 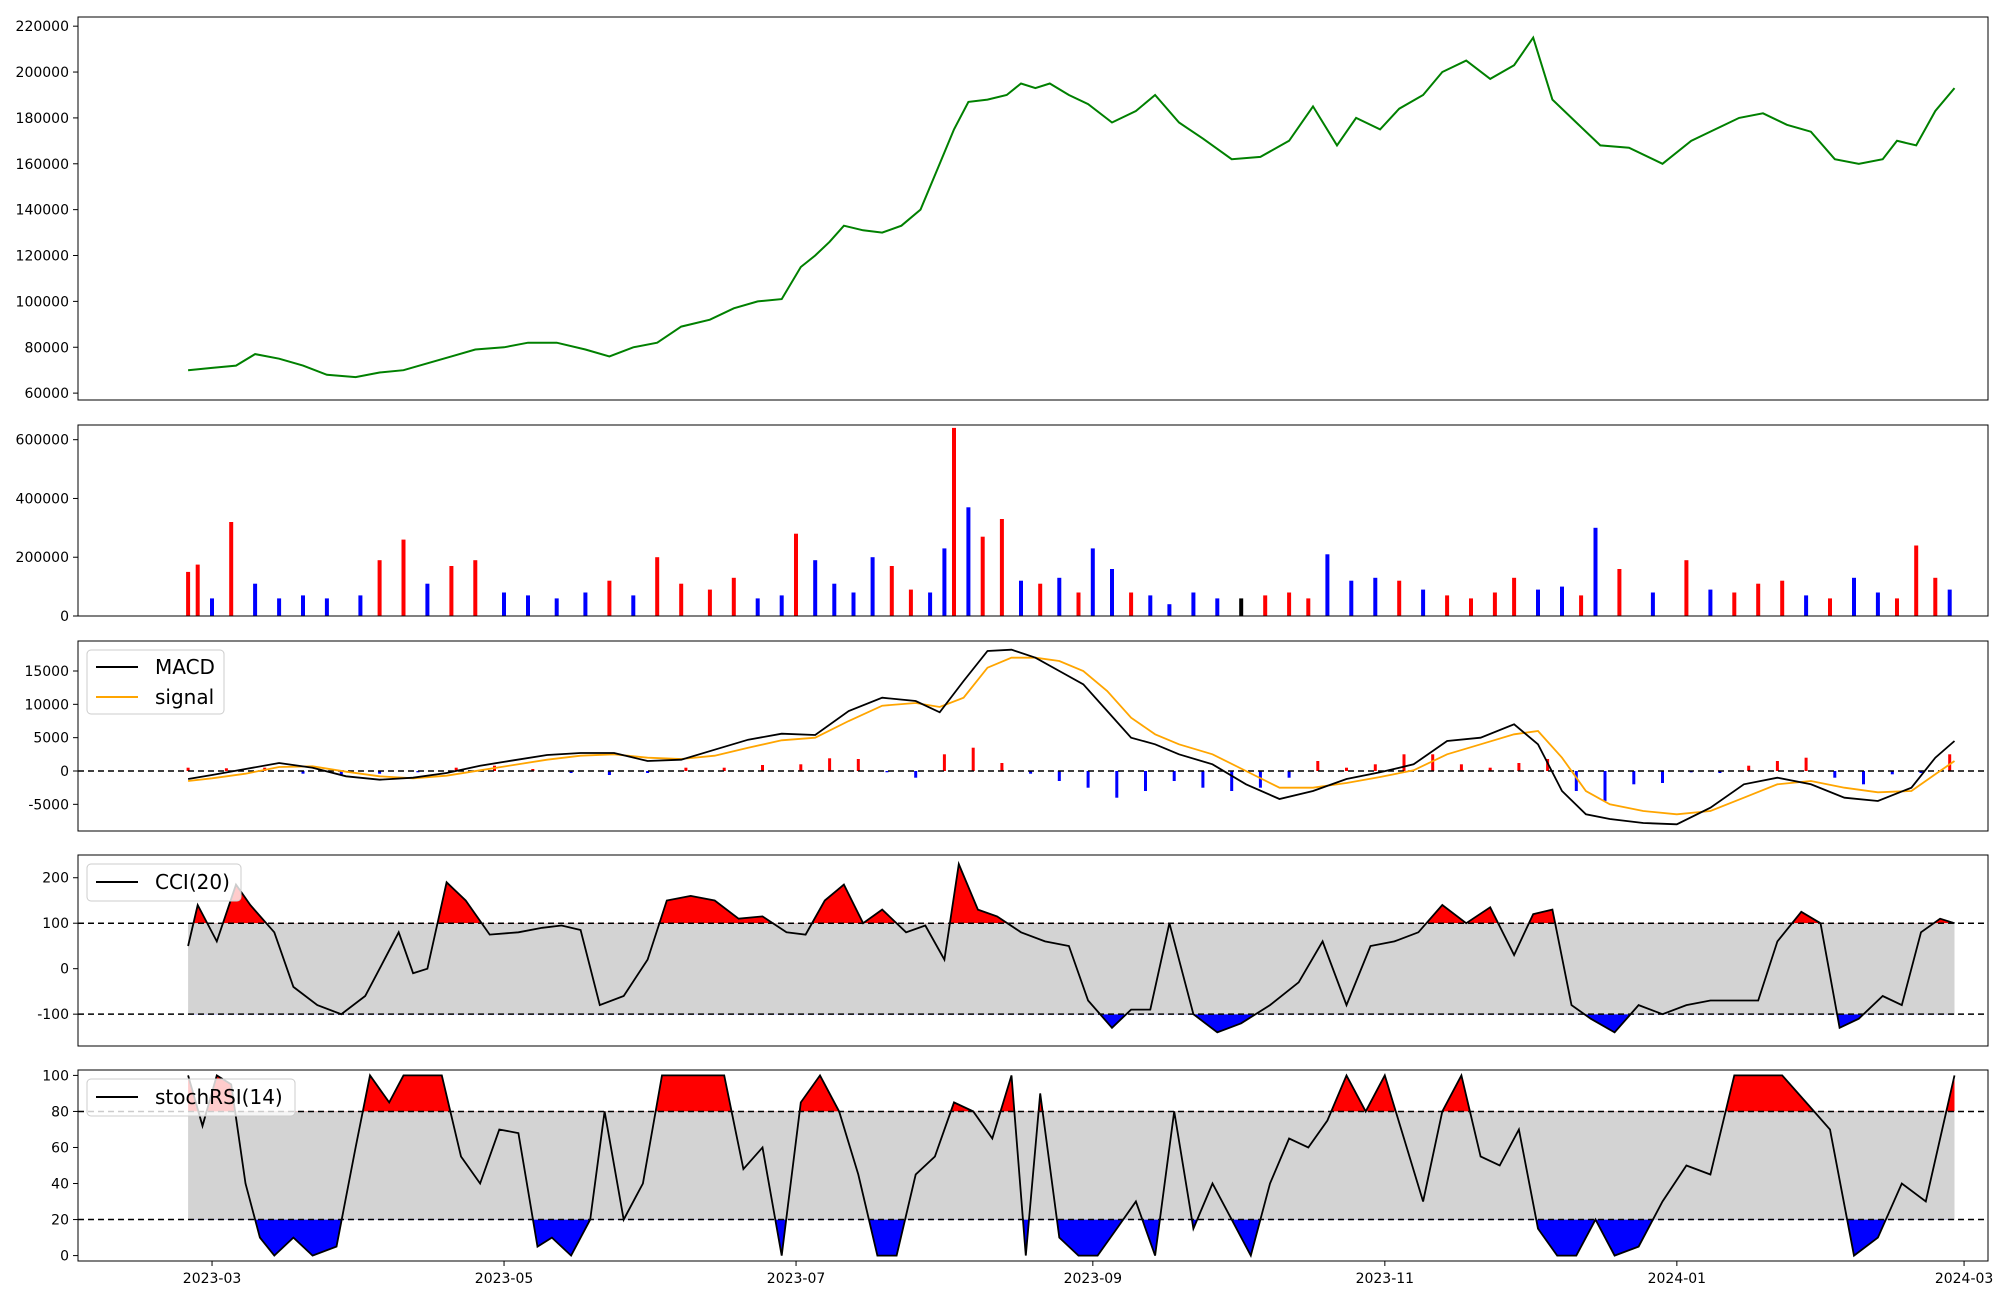 I want to click on cci-legend: CCI(20), so click(x=164, y=882).